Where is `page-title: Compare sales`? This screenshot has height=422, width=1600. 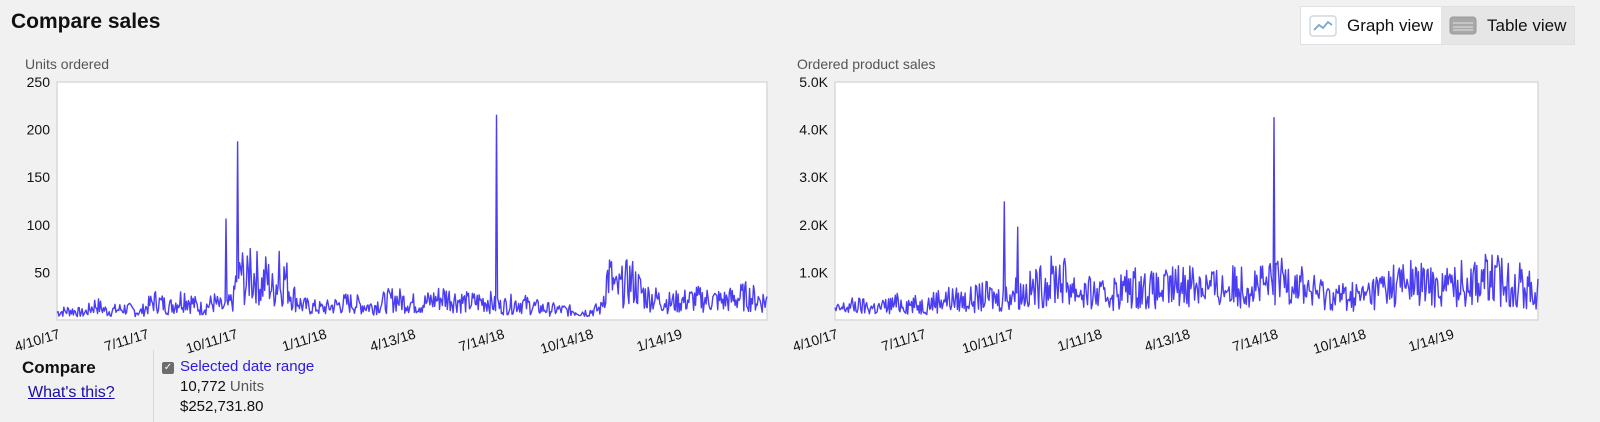
page-title: Compare sales is located at coordinates (86, 21).